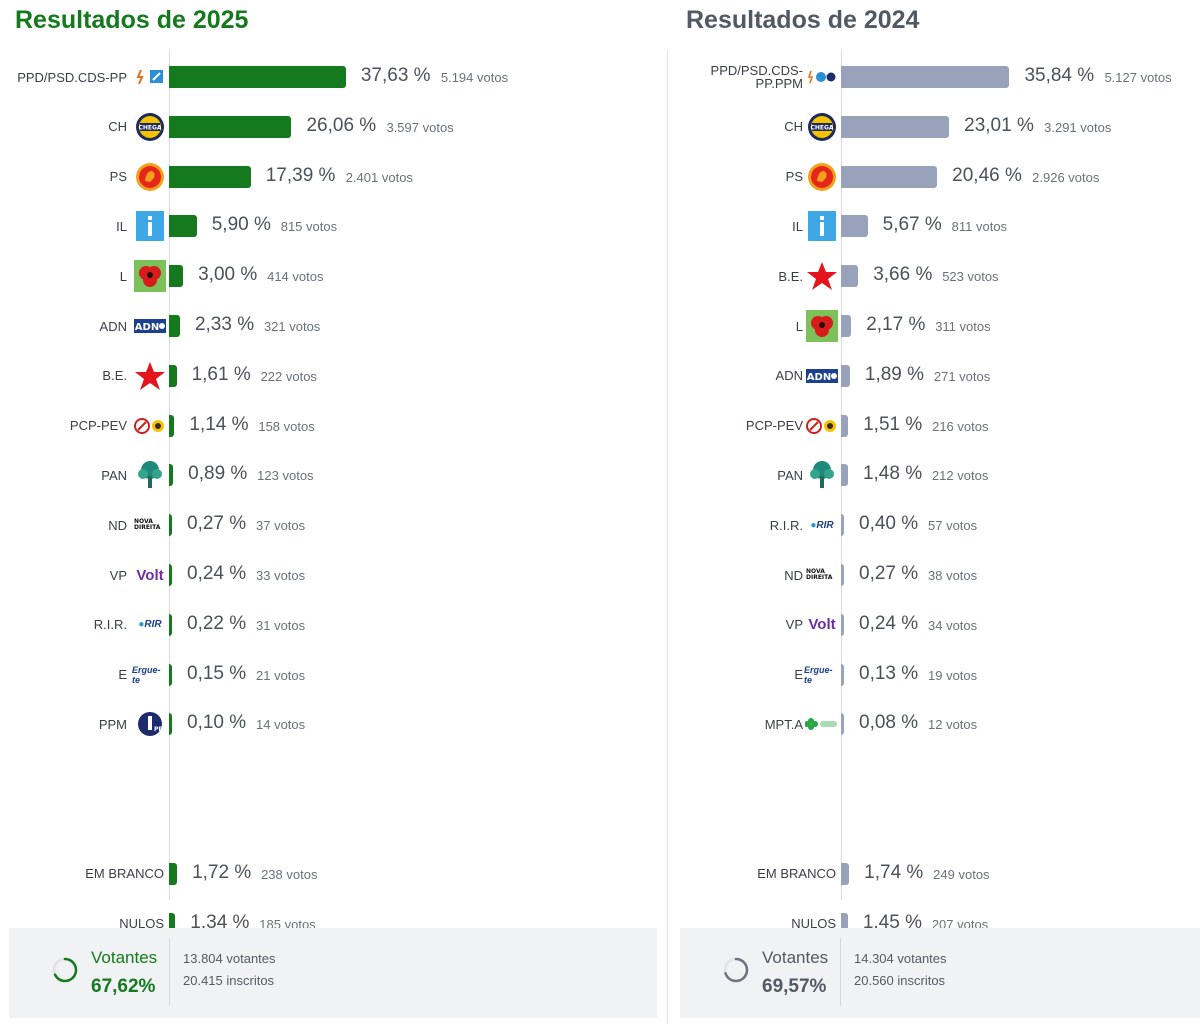 The image size is (1200, 1024). Describe the element at coordinates (892, 474) in the screenshot. I see `pct-label: 1,48 %` at that location.